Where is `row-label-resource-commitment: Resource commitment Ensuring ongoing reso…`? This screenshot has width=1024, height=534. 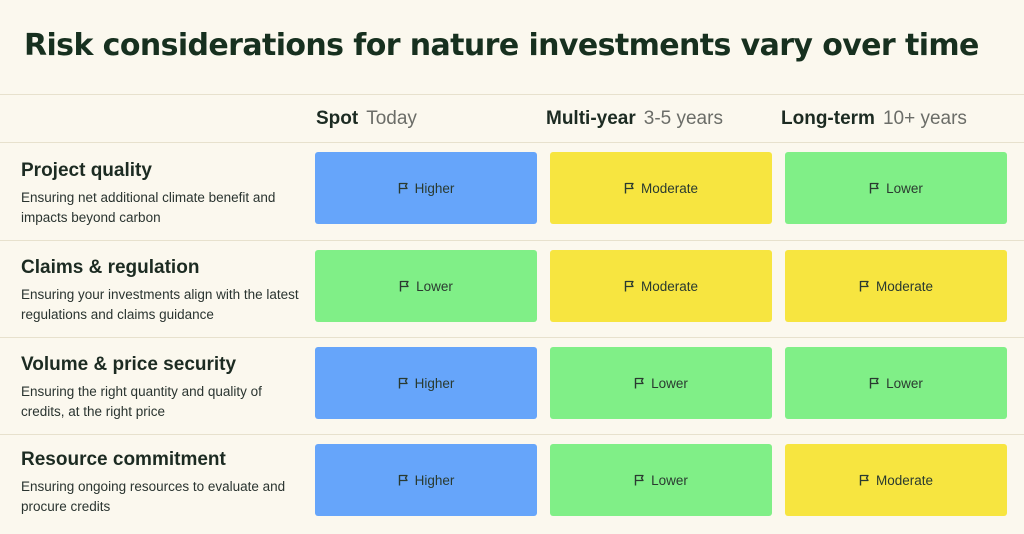
row-label-resource-commitment: Resource commitment Ensuring ongoing reso… is located at coordinates (161, 483).